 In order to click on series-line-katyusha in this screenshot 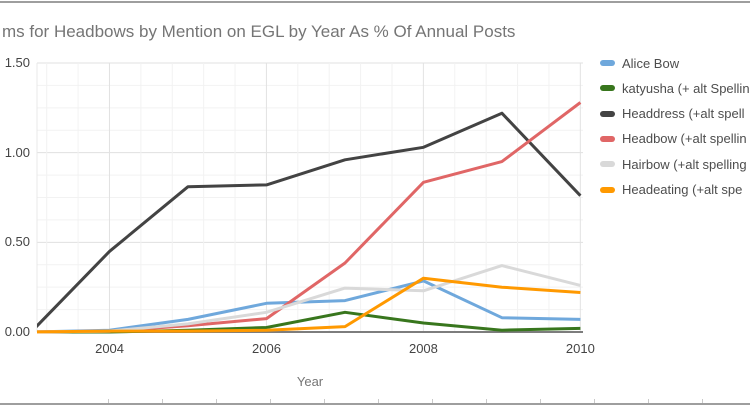, I will do `click(309, 322)`.